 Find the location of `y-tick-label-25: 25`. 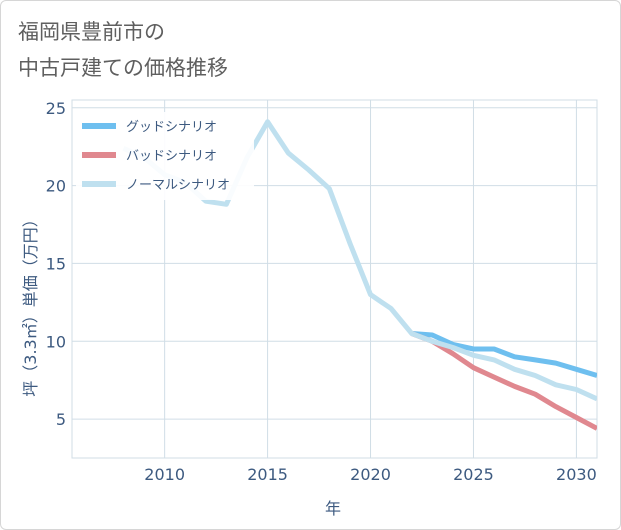

y-tick-label-25: 25 is located at coordinates (56, 108).